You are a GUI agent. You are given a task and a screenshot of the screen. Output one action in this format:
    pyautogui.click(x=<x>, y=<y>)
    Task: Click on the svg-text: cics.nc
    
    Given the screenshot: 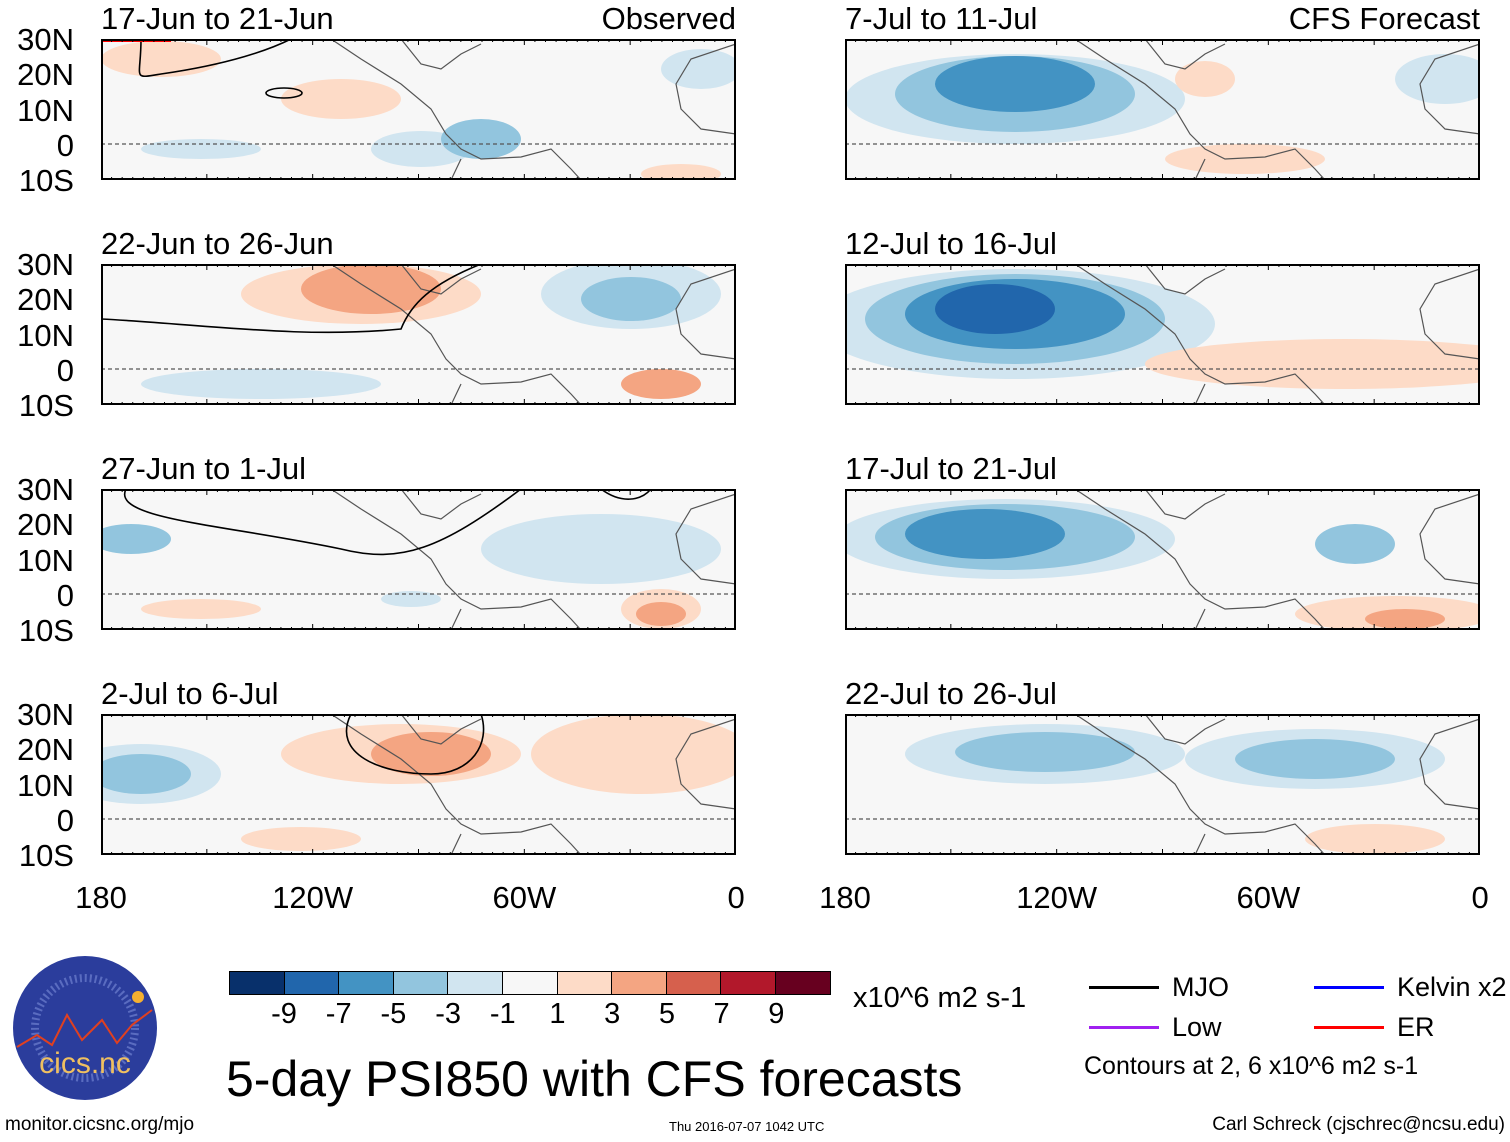 What is the action you would take?
    pyautogui.click(x=85, y=1063)
    